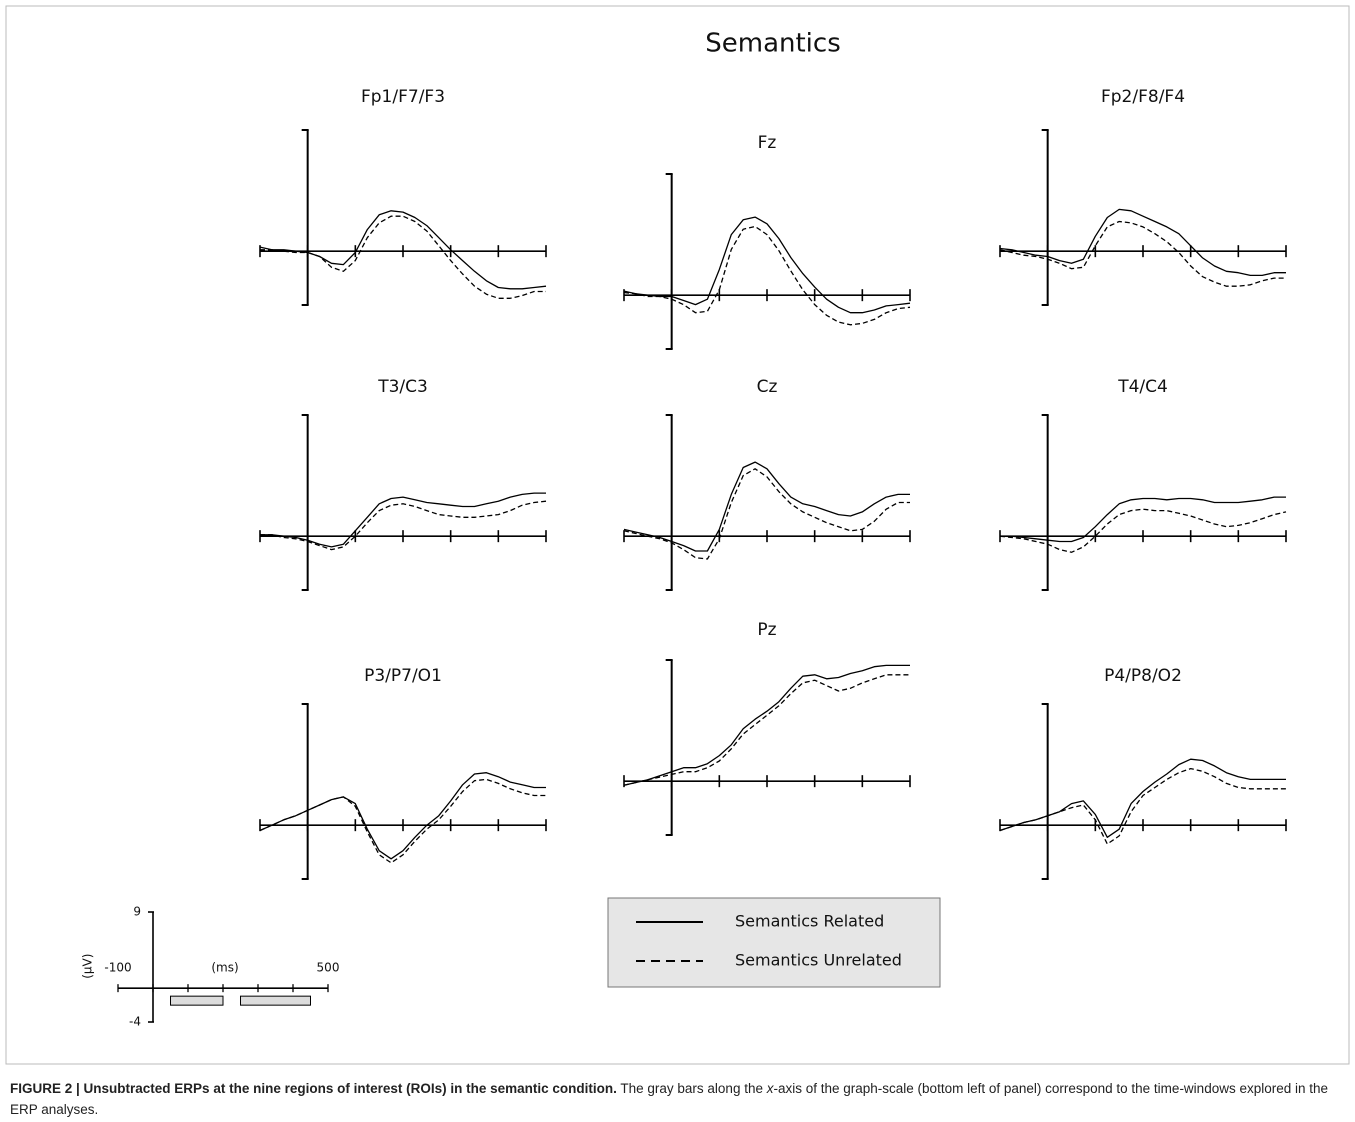 The image size is (1355, 1122). Describe the element at coordinates (773, 44) in the screenshot. I see `chart-title: Semantics` at that location.